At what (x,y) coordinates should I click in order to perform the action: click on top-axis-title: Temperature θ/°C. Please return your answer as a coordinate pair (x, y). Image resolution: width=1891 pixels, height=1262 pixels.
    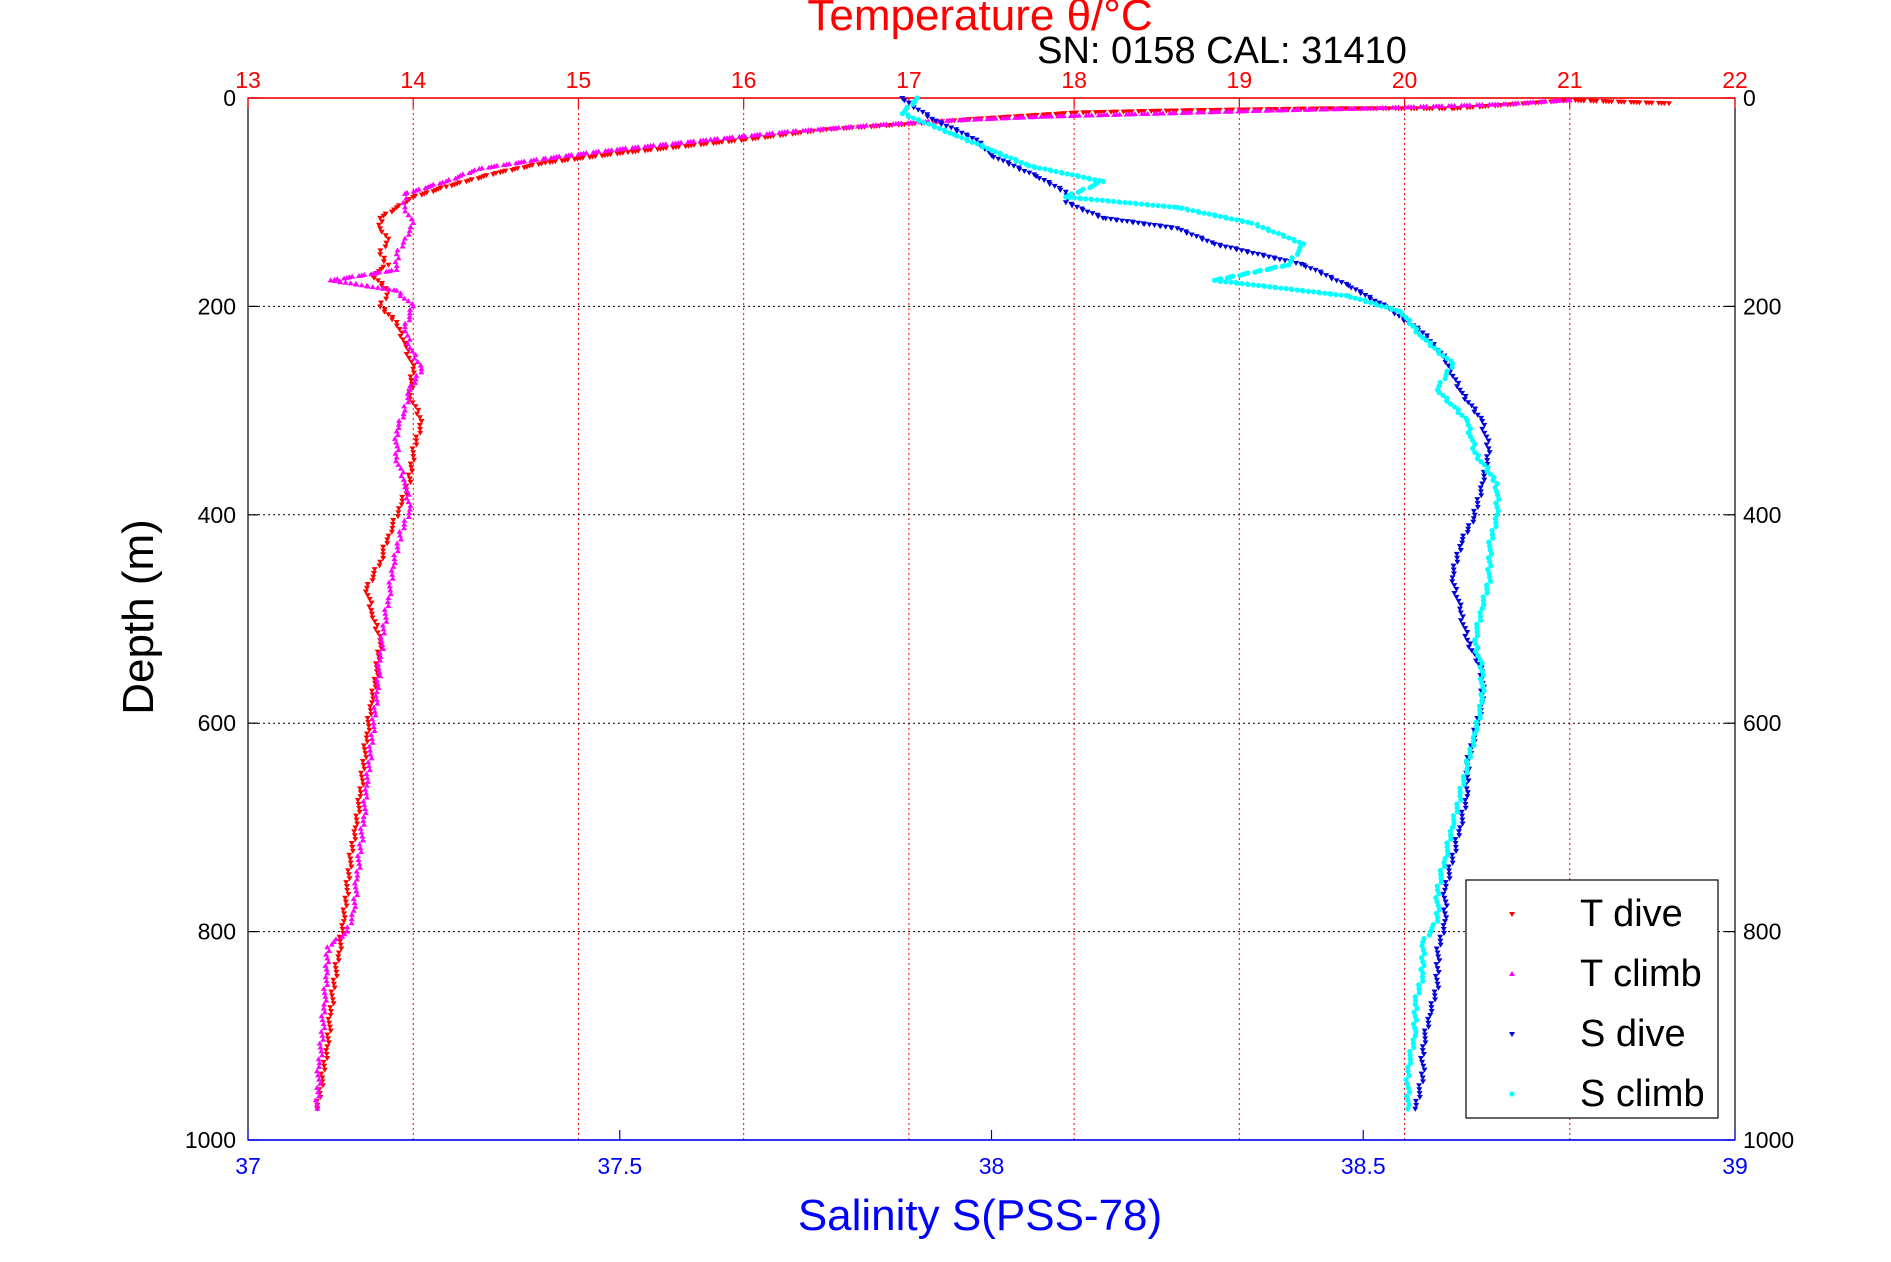
    Looking at the image, I should click on (979, 20).